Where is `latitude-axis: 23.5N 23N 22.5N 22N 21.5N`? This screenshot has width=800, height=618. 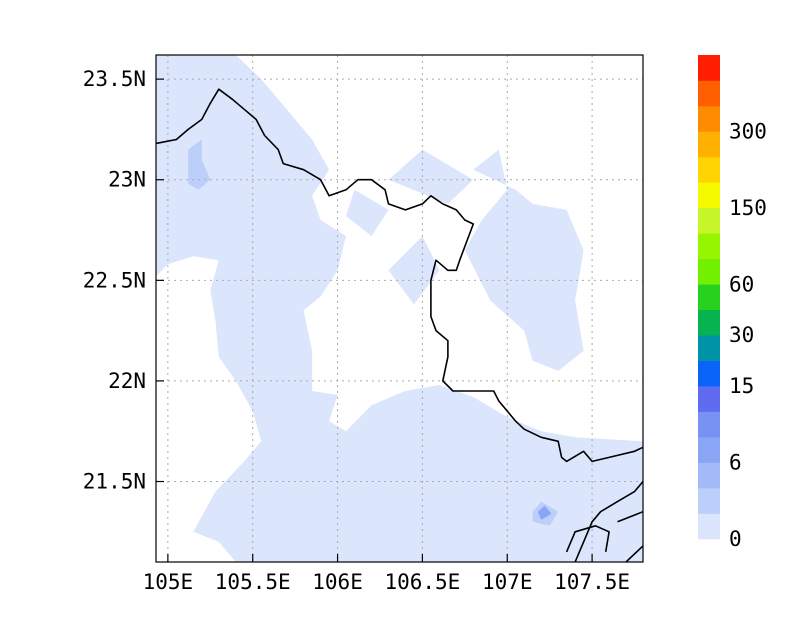 latitude-axis: 23.5N 23N 22.5N 22N 21.5N is located at coordinates (123, 280).